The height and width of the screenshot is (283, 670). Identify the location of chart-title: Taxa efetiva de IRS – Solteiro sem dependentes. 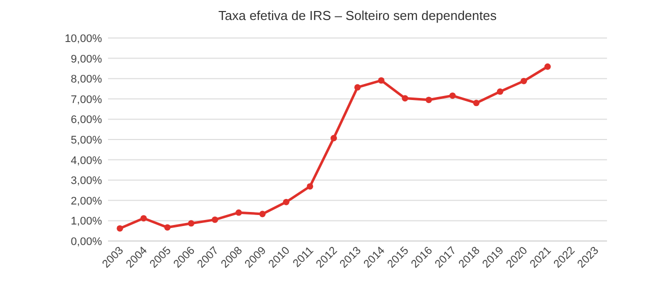
(358, 15).